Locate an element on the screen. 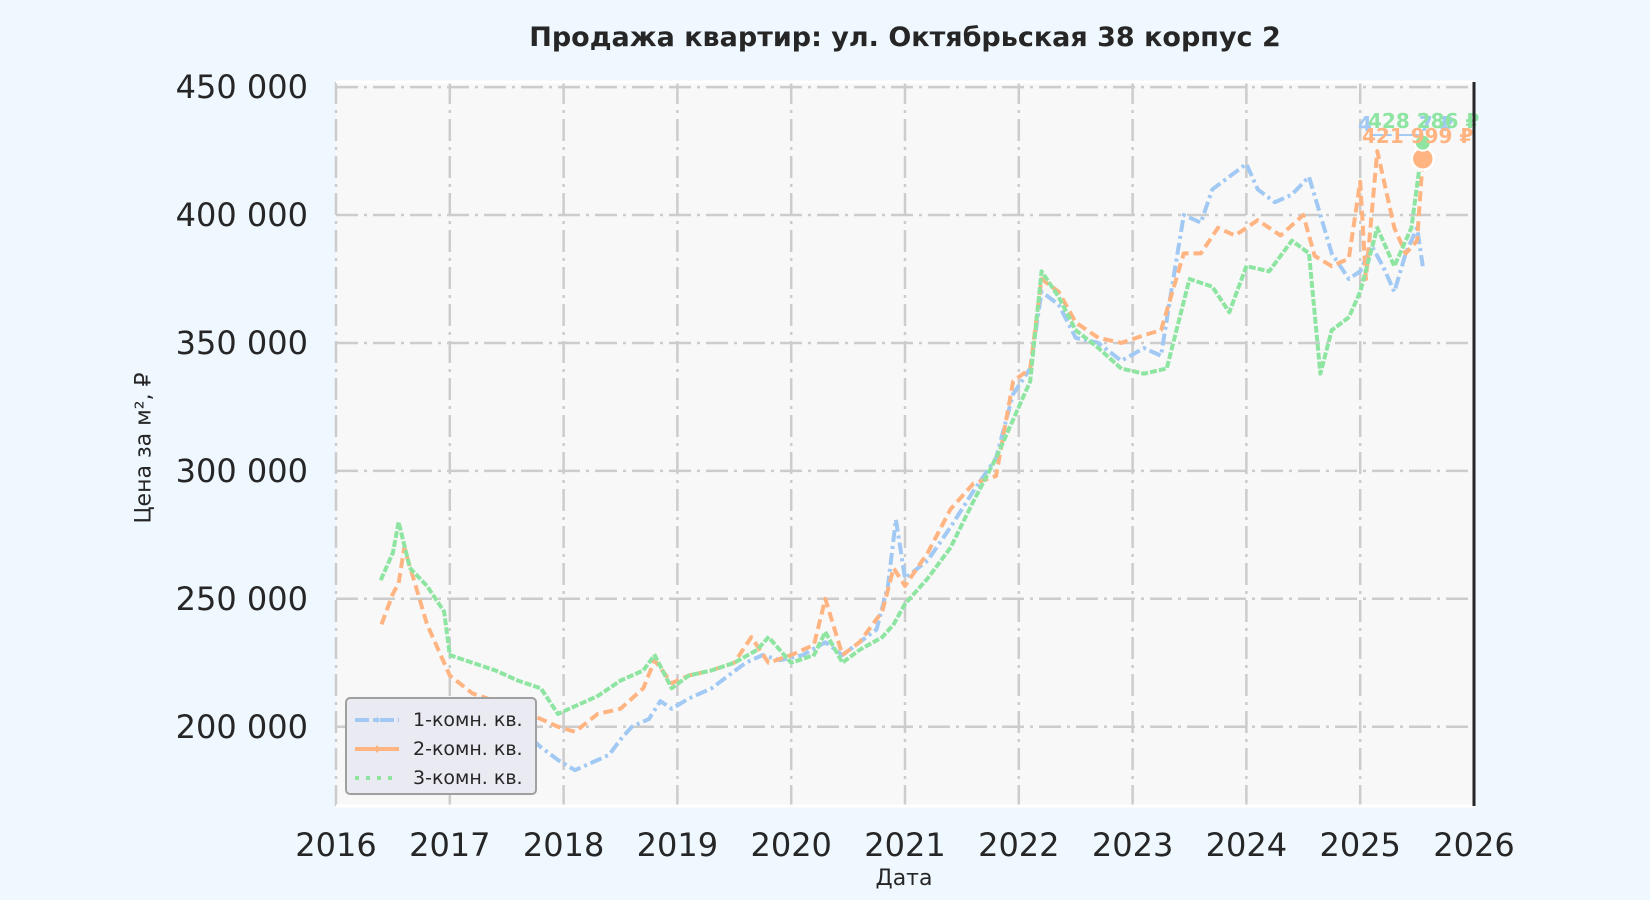 The image size is (1650, 900). legend-item-3room: 3-комн. кв. is located at coordinates (439, 778).